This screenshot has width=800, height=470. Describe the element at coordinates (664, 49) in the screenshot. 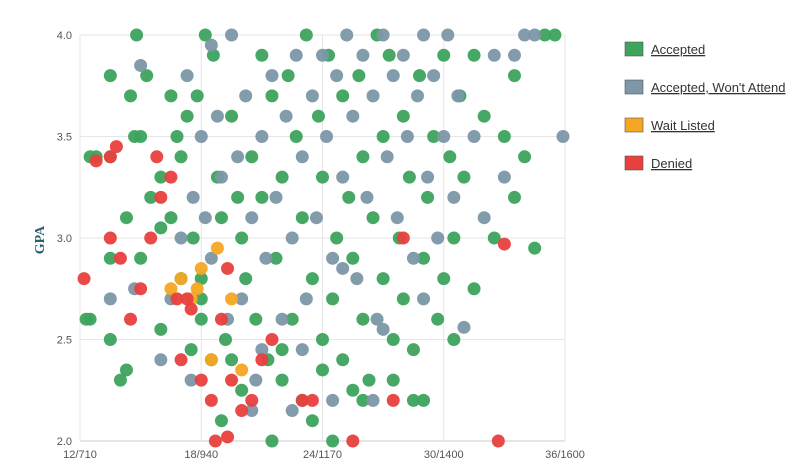

I see `legend-item: Accepted` at that location.